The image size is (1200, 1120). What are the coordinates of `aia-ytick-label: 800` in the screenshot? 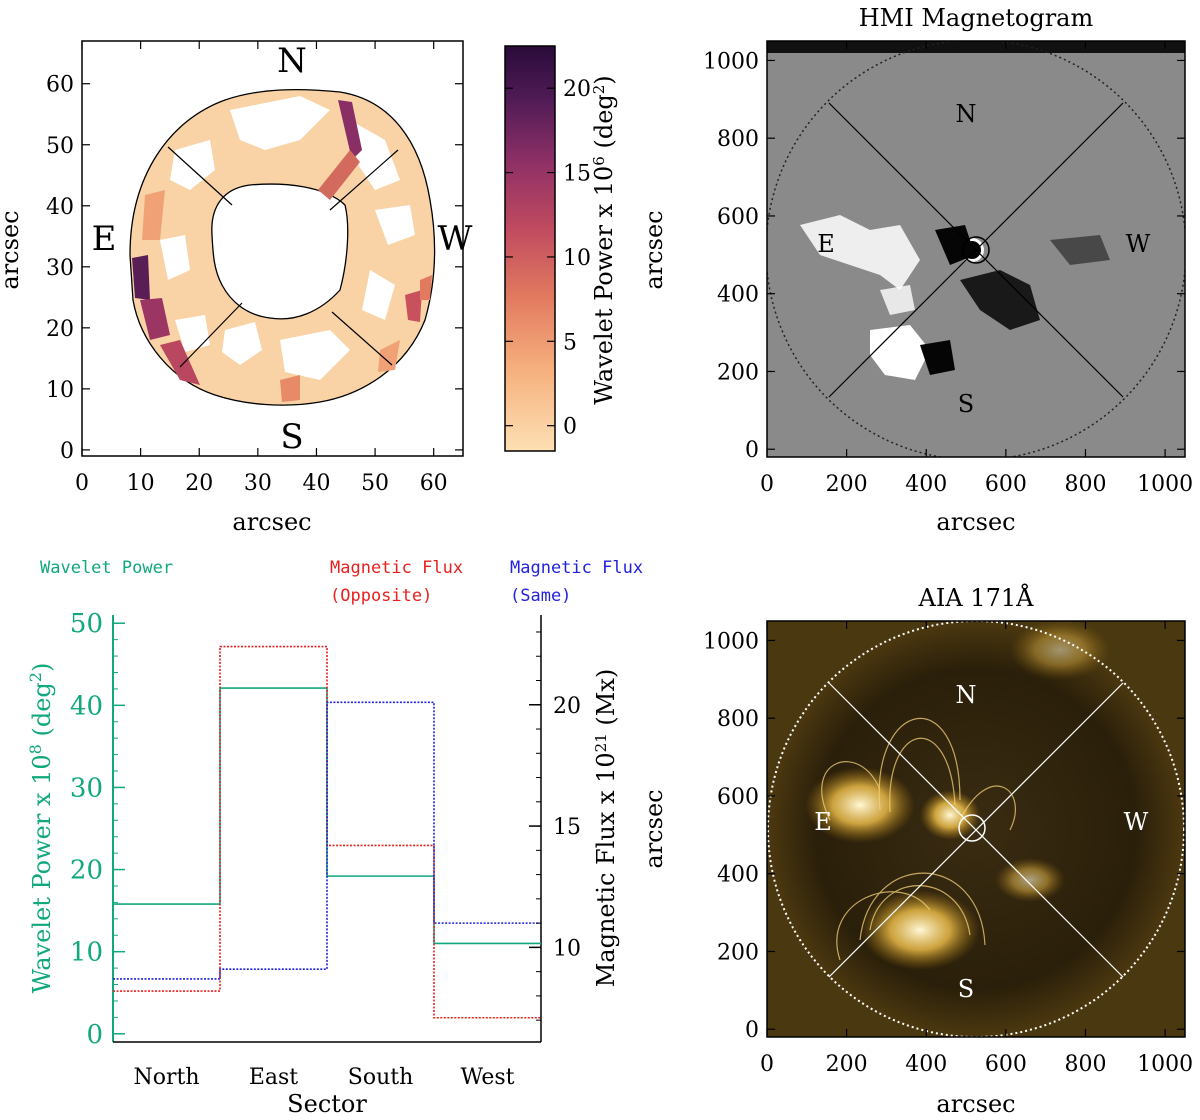 It's located at (738, 719).